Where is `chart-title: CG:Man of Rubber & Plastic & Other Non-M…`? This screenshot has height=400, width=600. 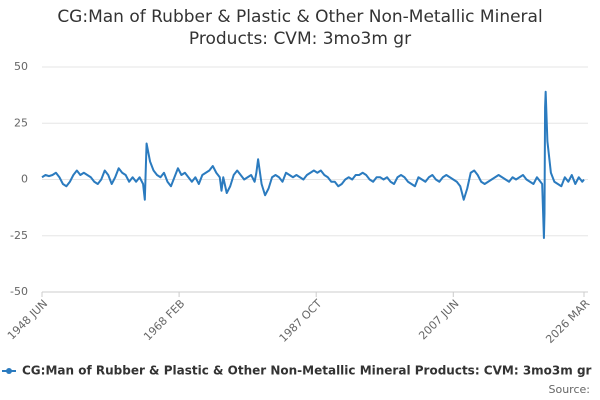 chart-title: CG:Man of Rubber & Plastic & Other Non-M… is located at coordinates (300, 28).